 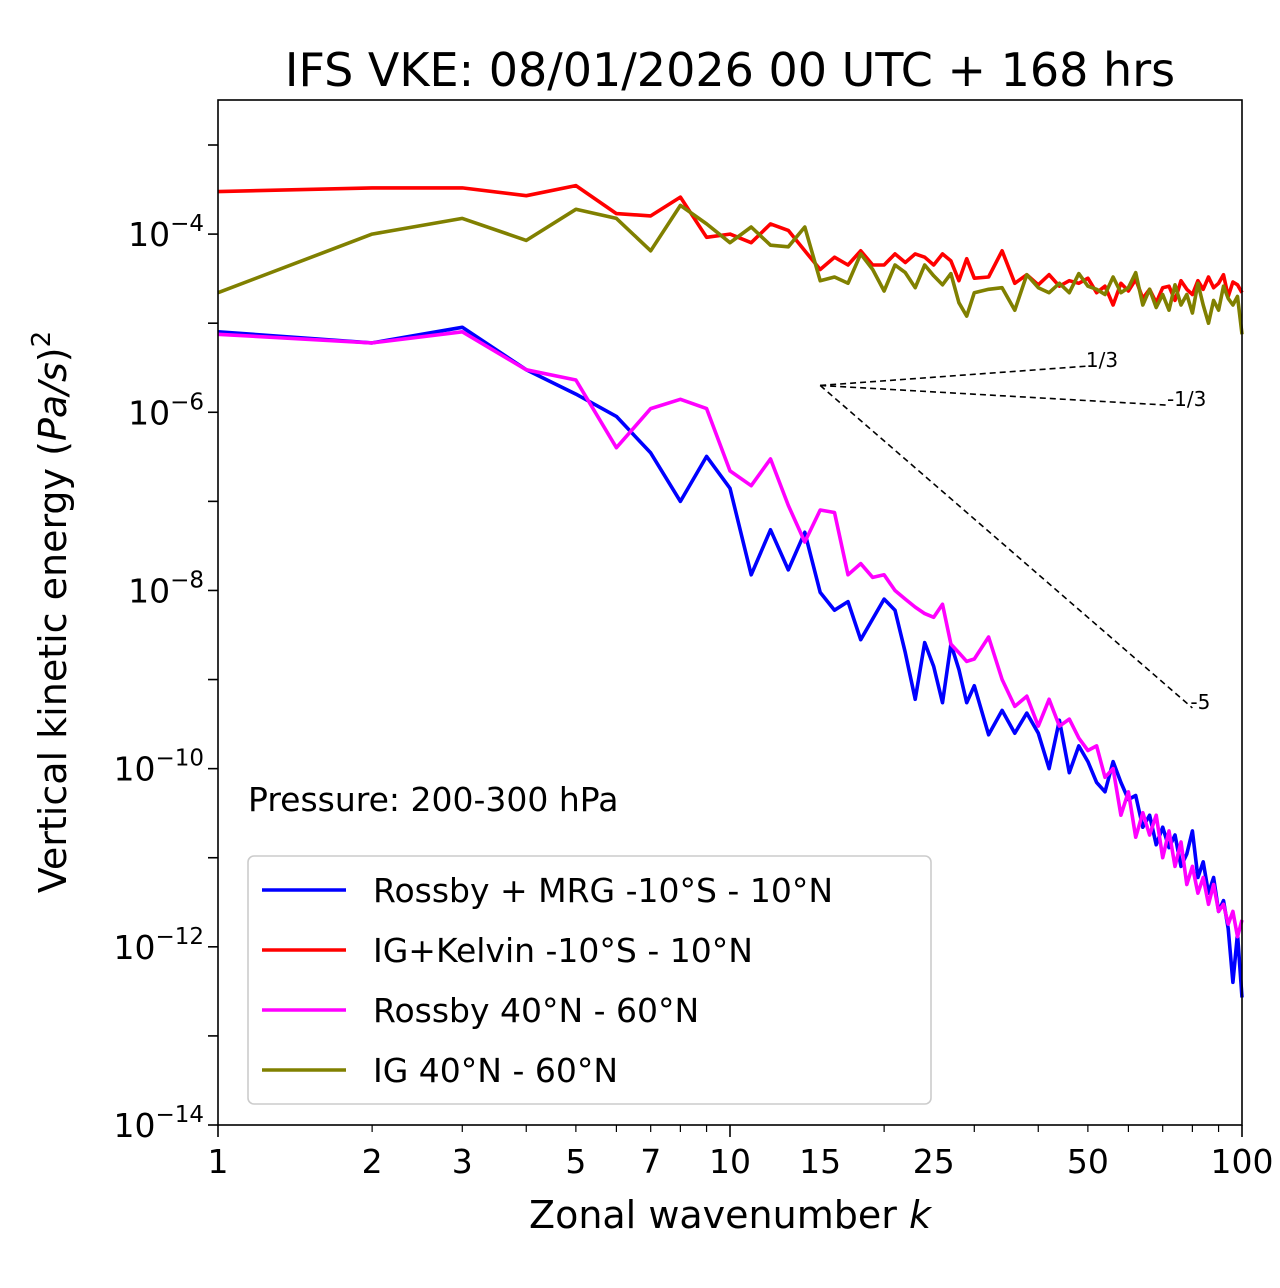 I want to click on y-axis-label: Vertical kinetic energy (Pa/s)2, so click(x=51, y=612).